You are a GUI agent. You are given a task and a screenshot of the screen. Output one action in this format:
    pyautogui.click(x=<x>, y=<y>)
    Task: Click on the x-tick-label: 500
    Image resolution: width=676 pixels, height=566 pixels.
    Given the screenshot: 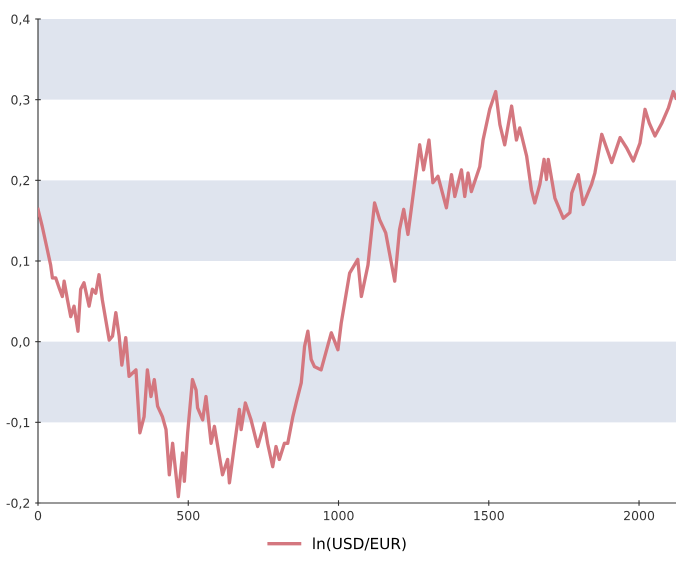 What is the action you would take?
    pyautogui.click(x=188, y=515)
    